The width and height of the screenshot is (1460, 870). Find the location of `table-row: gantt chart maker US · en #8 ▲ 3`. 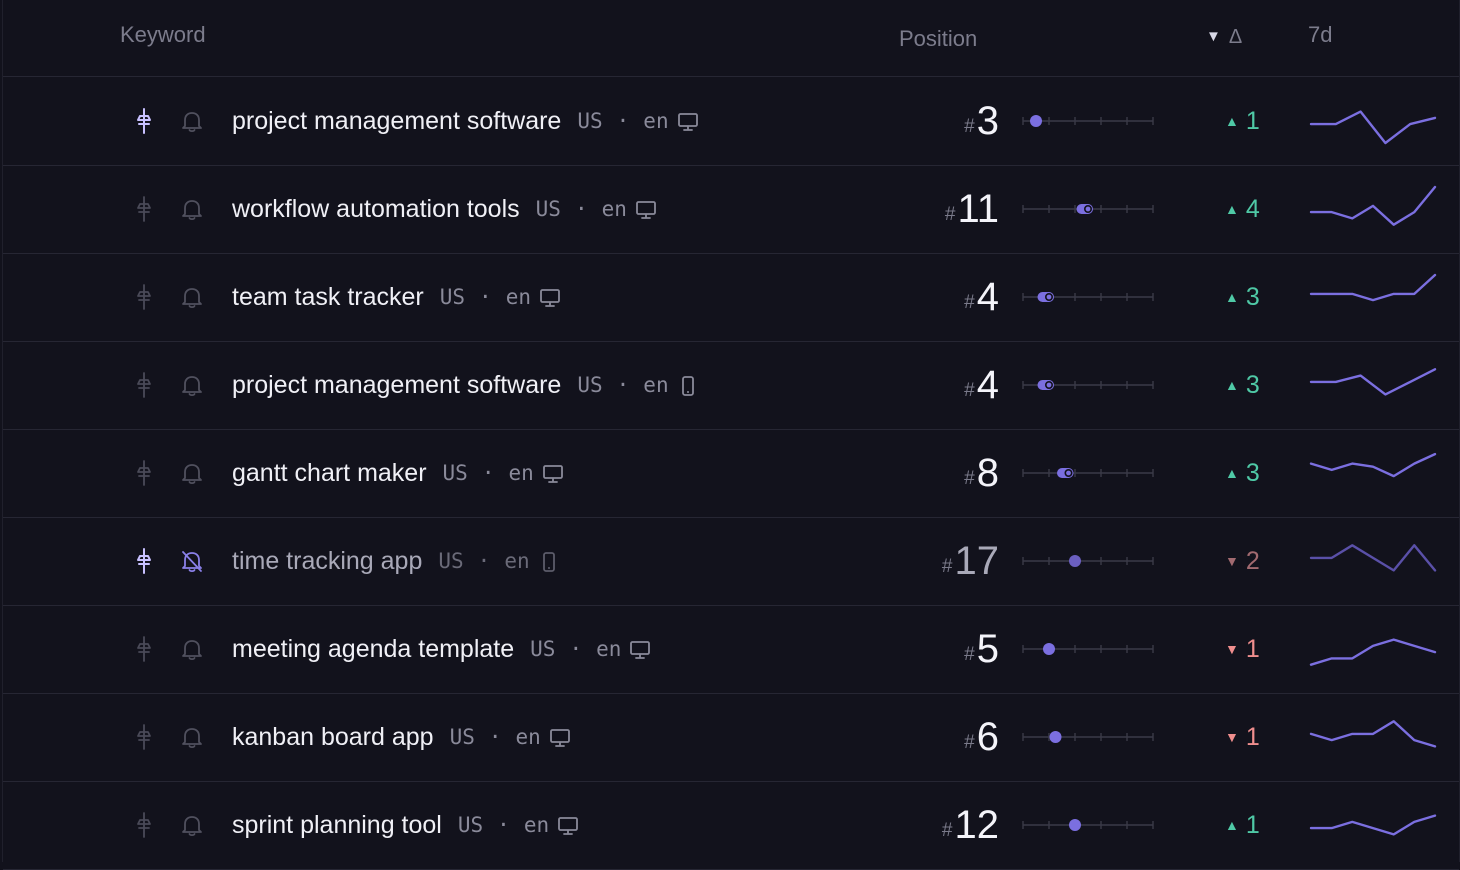

table-row: gantt chart maker US · en #8 ▲ 3 is located at coordinates (731, 473).